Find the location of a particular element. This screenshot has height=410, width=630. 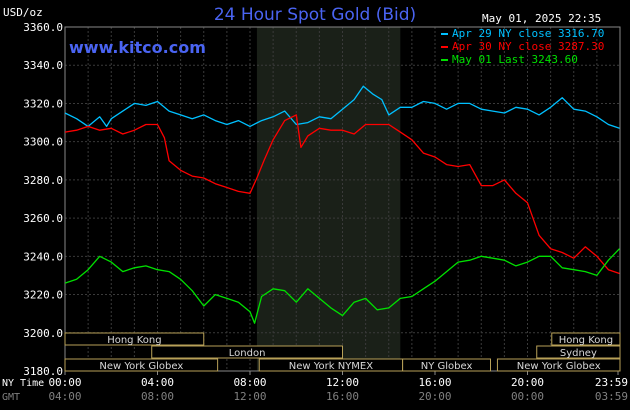

y-tick-label: 3300.0 is located at coordinates (43, 142).